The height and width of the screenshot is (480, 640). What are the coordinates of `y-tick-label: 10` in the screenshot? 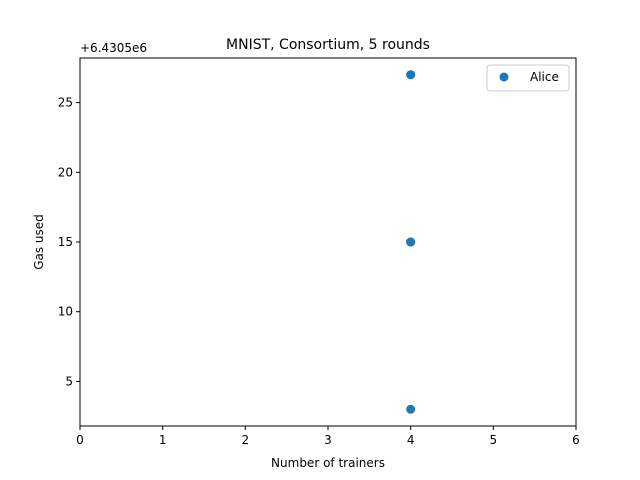 It's located at (65, 312).